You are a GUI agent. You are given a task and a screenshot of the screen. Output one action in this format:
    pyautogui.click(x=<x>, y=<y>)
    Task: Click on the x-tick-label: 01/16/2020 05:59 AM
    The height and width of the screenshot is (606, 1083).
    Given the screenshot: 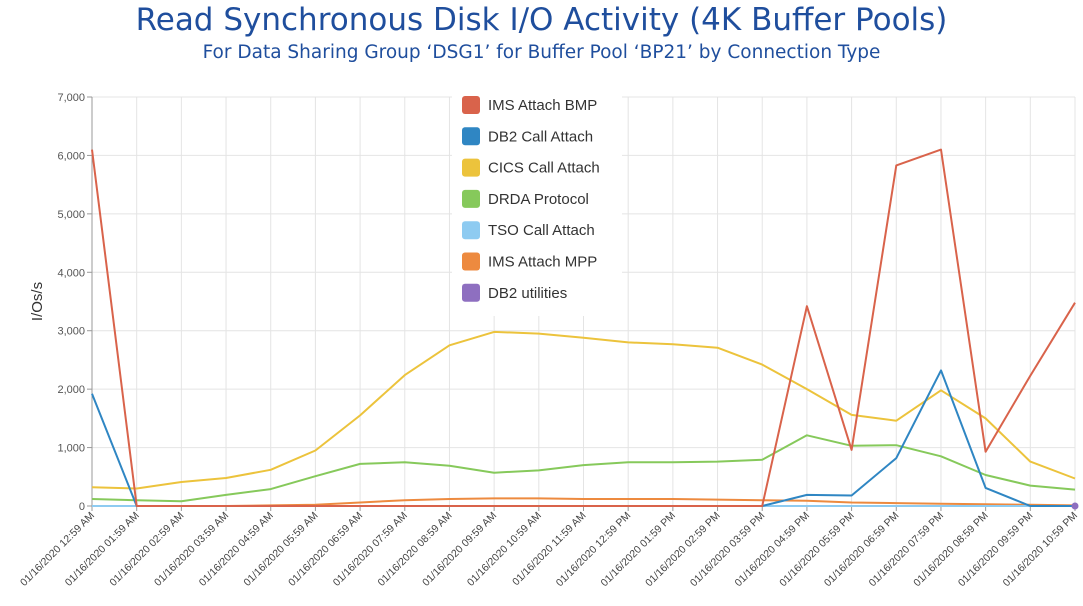 What is the action you would take?
    pyautogui.click(x=280, y=549)
    